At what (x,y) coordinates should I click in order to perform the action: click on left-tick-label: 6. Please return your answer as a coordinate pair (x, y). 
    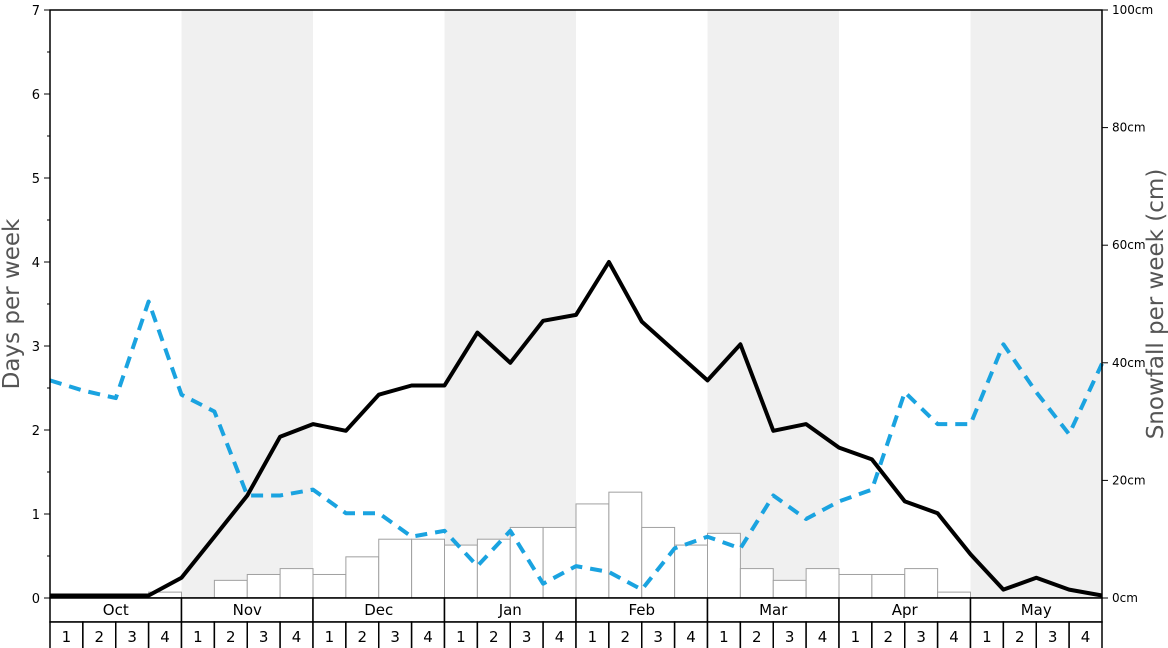
    Looking at the image, I should click on (36, 95).